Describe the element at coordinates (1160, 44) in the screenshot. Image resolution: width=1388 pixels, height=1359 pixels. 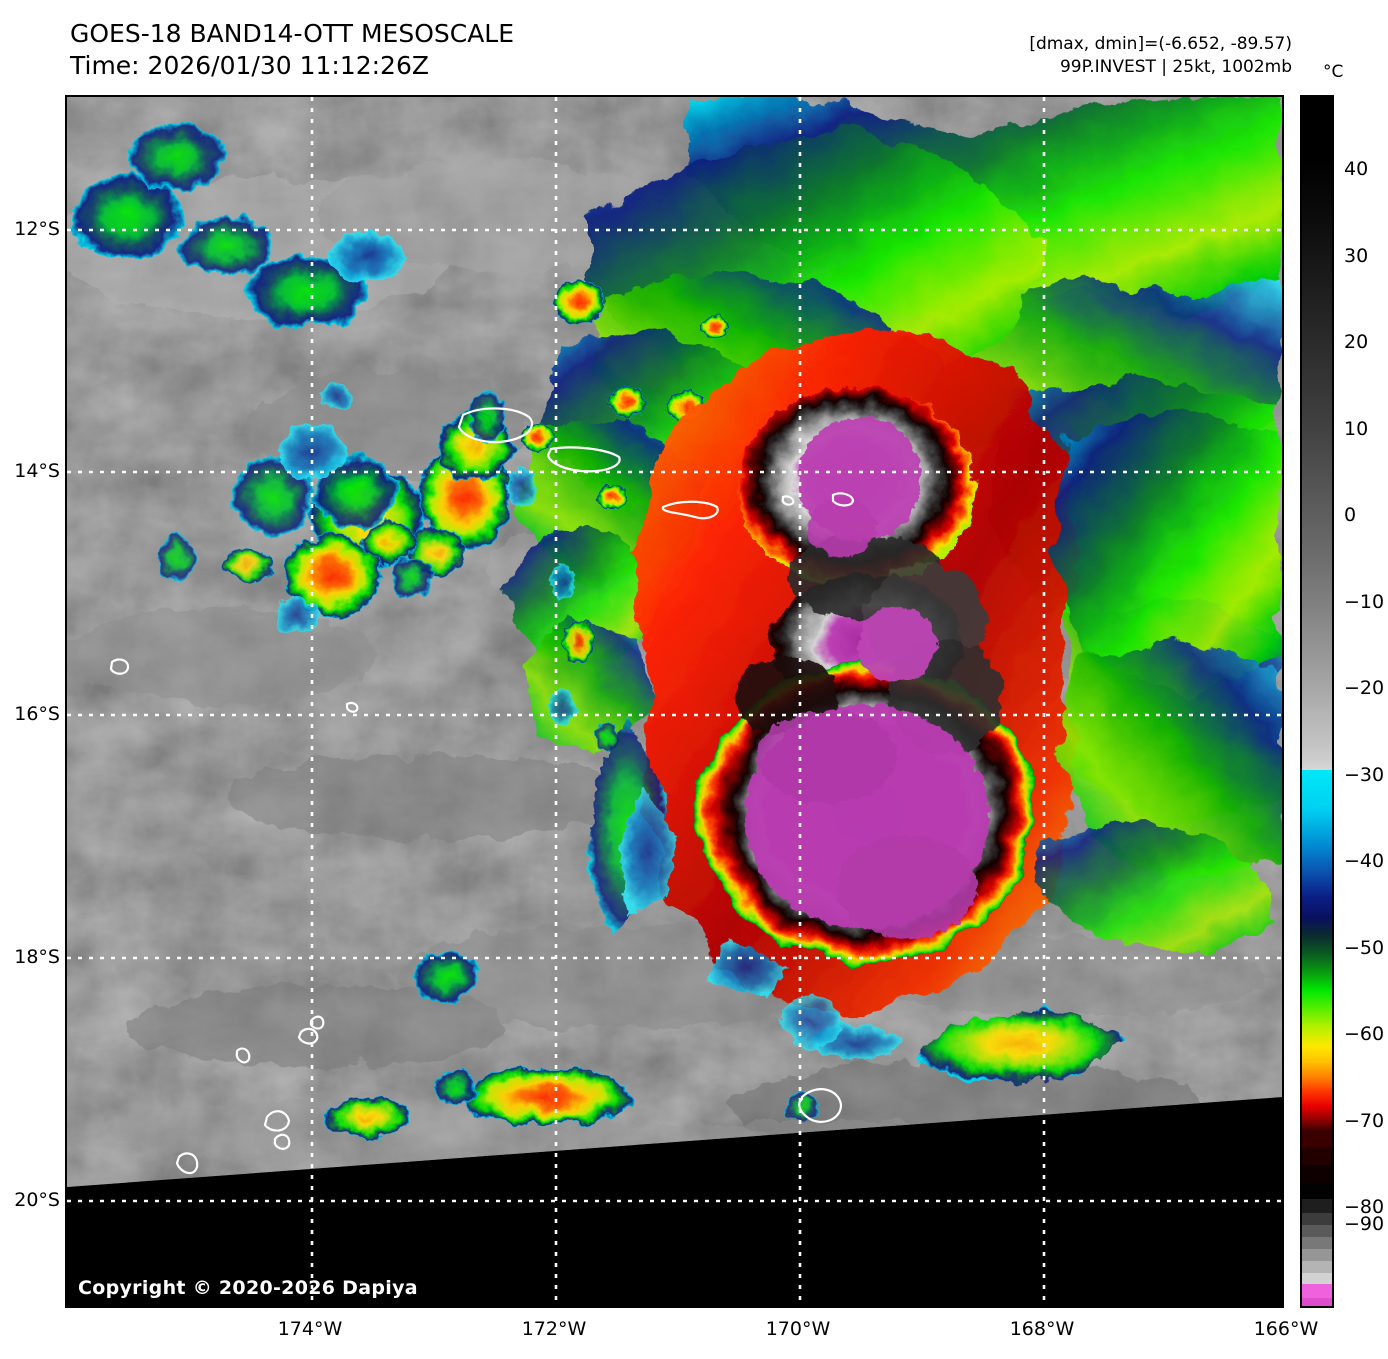
I see `dmax-dmin-label: [dmax, dmin]=(-6.652, -89.57)` at that location.